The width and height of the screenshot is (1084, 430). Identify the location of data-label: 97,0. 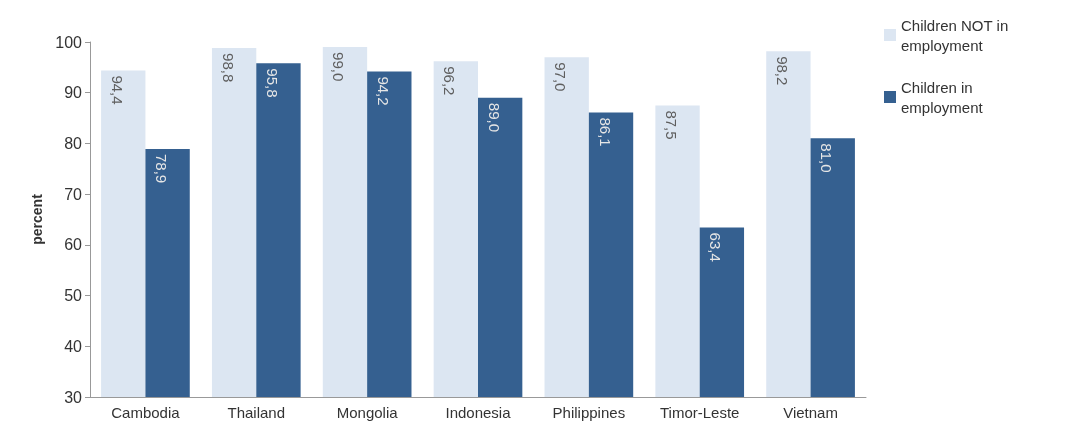
(561, 77).